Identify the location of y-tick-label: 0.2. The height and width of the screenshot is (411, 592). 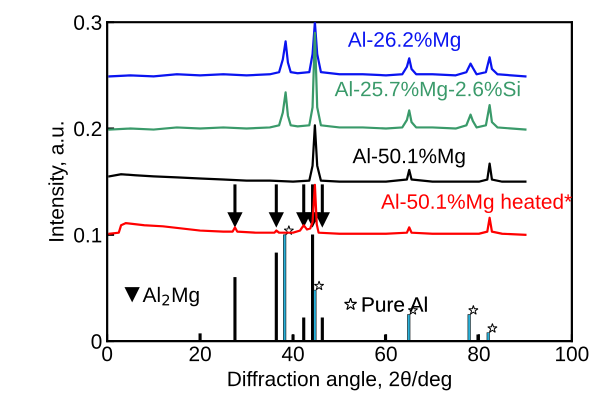
(88, 129).